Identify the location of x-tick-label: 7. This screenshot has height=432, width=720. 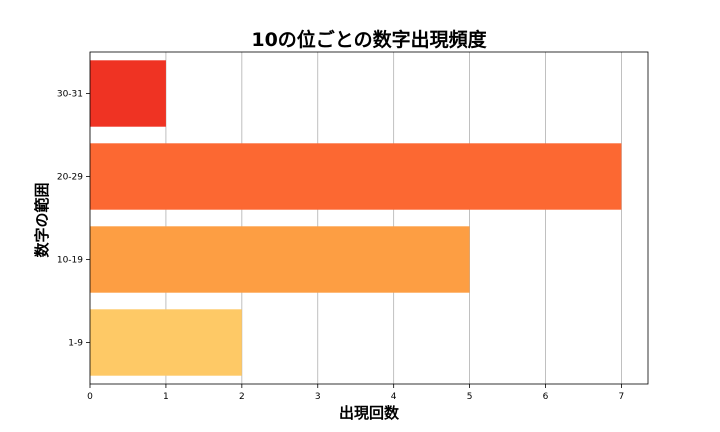
(622, 397).